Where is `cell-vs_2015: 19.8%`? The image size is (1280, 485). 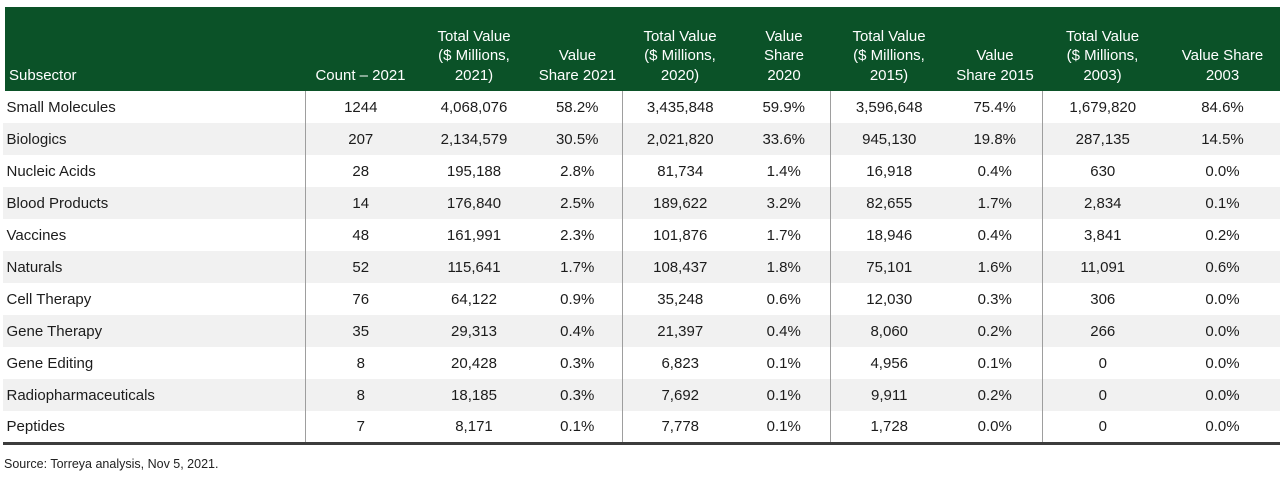 cell-vs_2015: 19.8% is located at coordinates (995, 139).